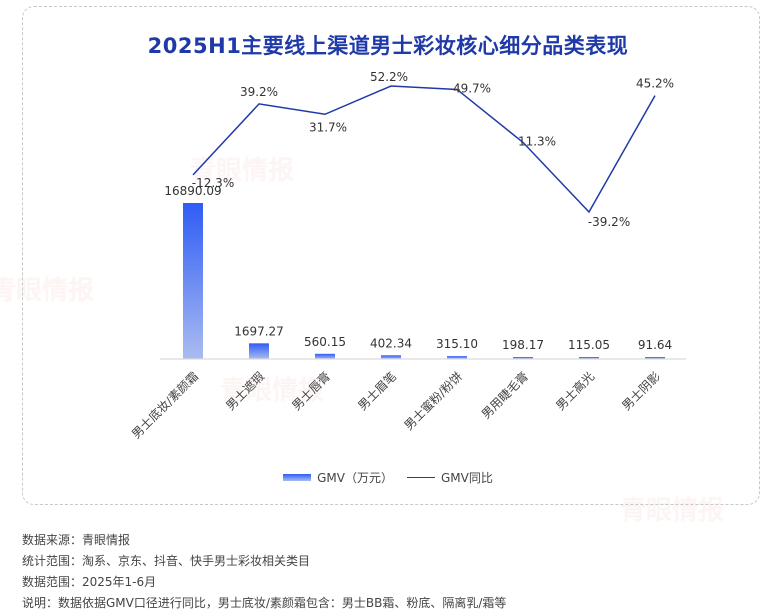 This screenshot has width=776, height=614. What do you see at coordinates (424, 149) in the screenshot?
I see `line-series` at bounding box center [424, 149].